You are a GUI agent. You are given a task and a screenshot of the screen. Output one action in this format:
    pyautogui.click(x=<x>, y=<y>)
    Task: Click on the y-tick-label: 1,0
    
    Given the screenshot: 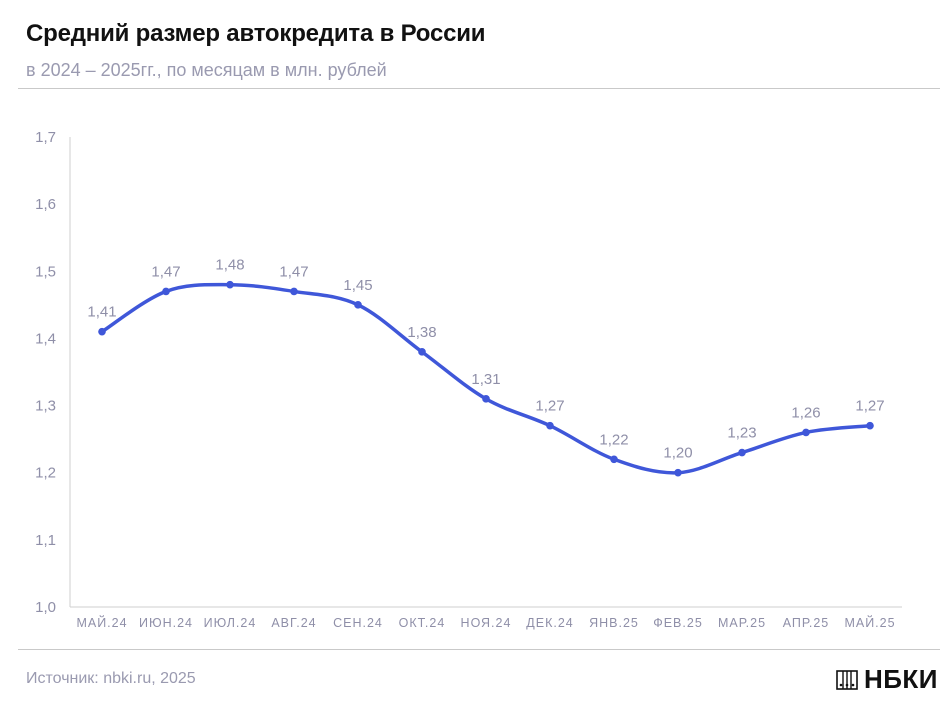 What is the action you would take?
    pyautogui.click(x=45, y=607)
    